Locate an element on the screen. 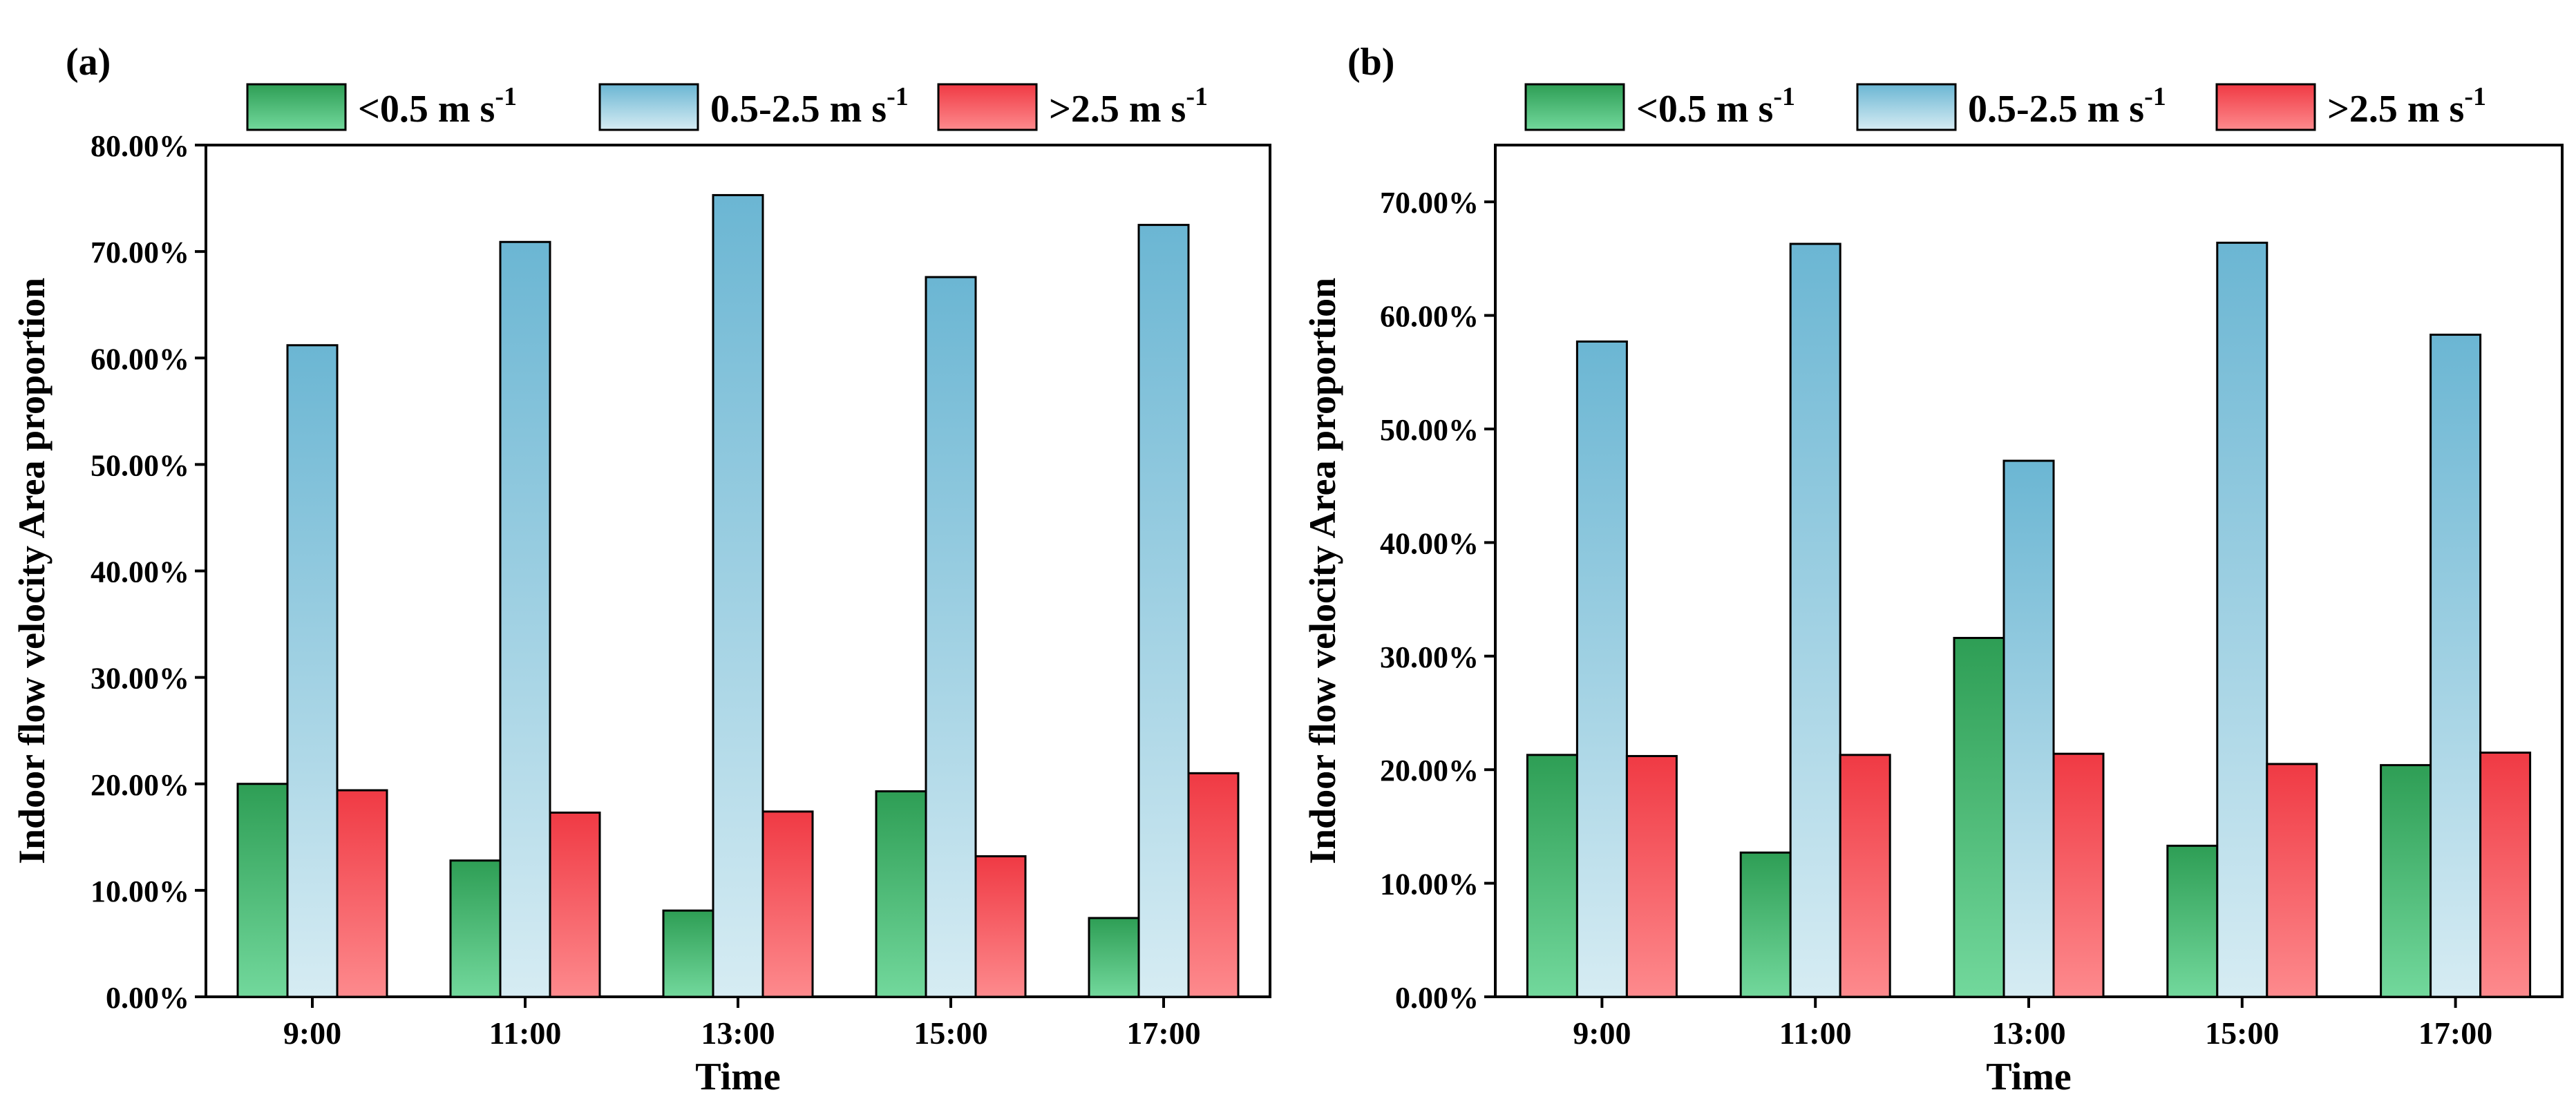 This screenshot has height=1117, width=2576. chart-0-ytick-label-5: 50.00% is located at coordinates (140, 465).